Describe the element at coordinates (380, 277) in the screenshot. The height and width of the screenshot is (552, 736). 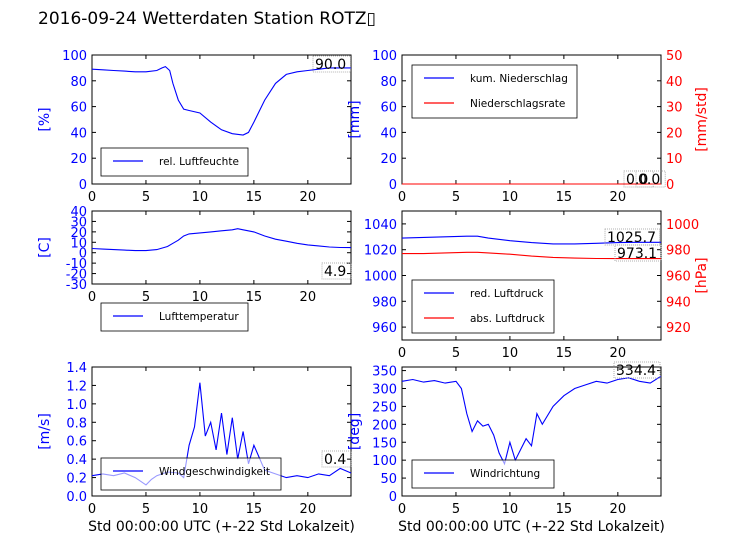
I see `y-tick-label: 1000` at that location.